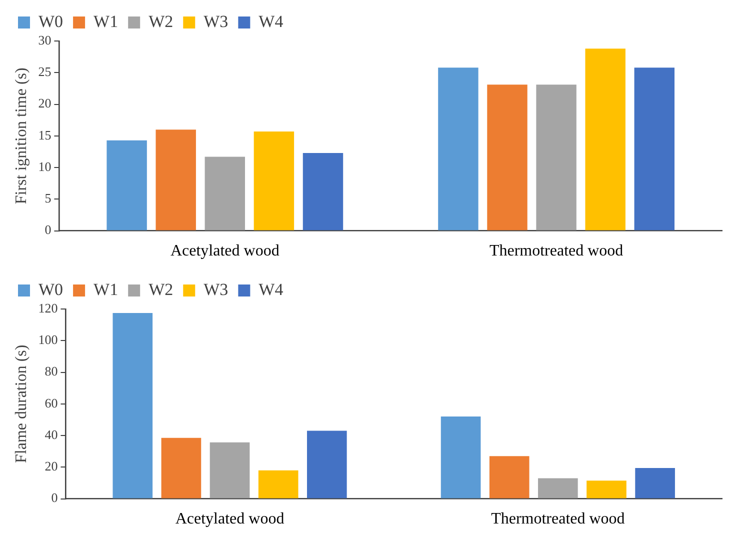 This screenshot has width=730, height=537. Describe the element at coordinates (45, 134) in the screenshot. I see `y-tick-label: 15` at that location.